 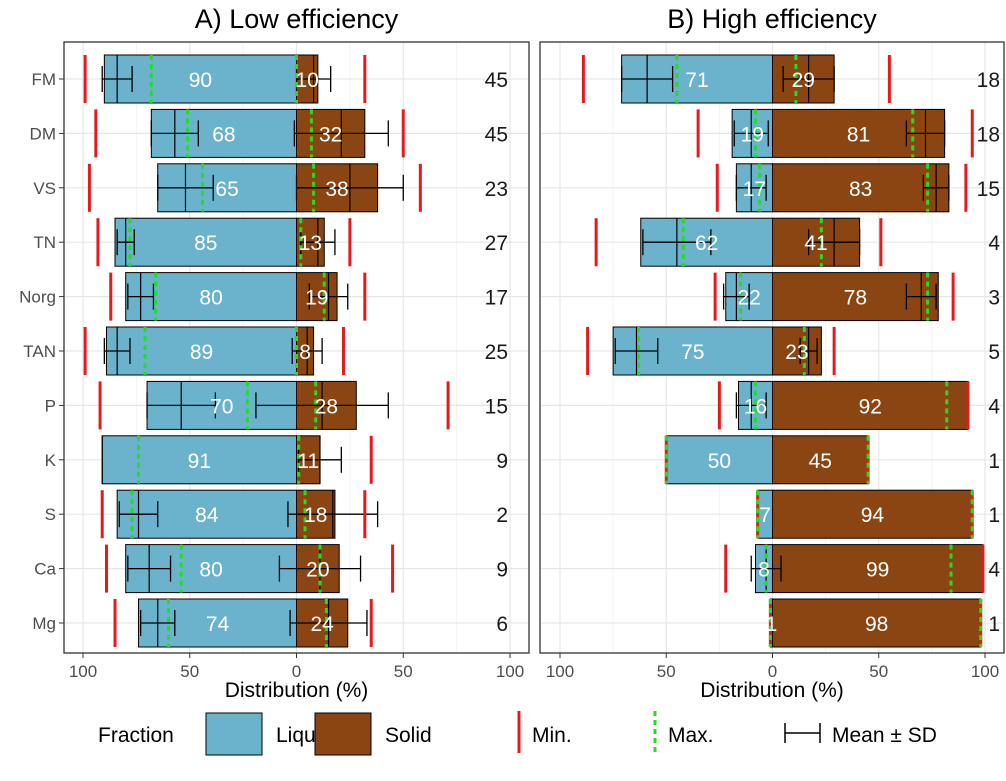 I want to click on solid-bar-label: 81, so click(x=858, y=134).